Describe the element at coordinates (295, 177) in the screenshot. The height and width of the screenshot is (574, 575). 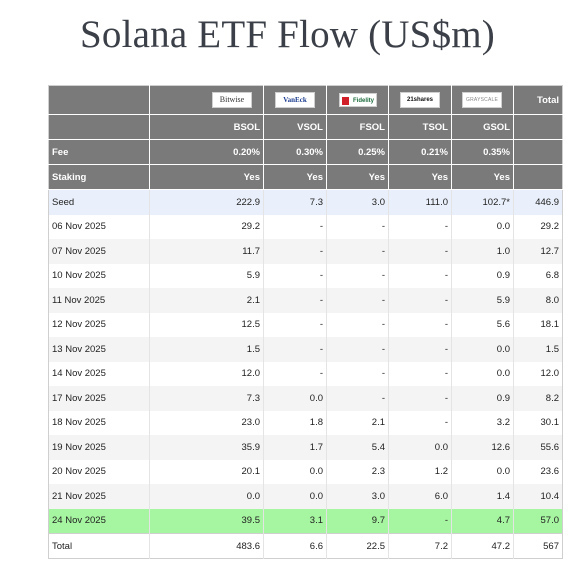
I see `staking-vsol: Yes` at that location.